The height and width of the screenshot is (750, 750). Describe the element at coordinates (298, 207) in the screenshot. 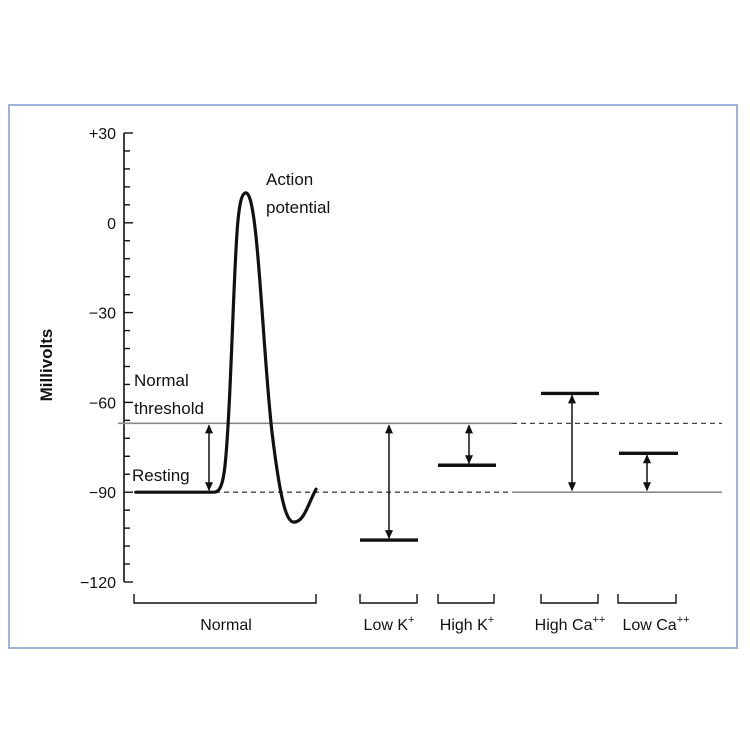

I see `action-potential-label-line2: potential` at that location.